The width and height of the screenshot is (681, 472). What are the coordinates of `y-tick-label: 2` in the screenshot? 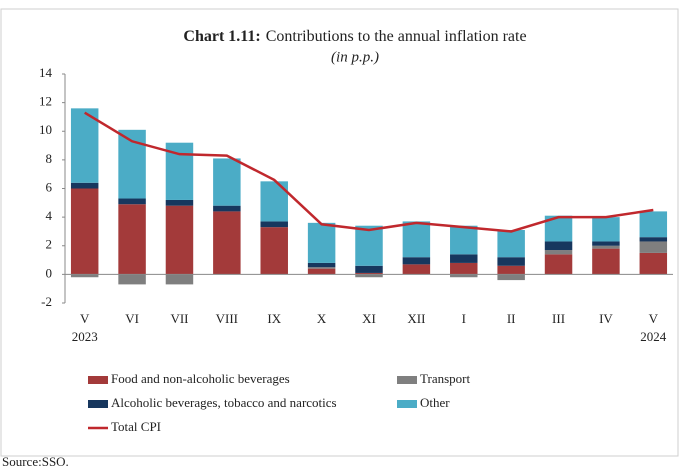 It's located at (49, 244).